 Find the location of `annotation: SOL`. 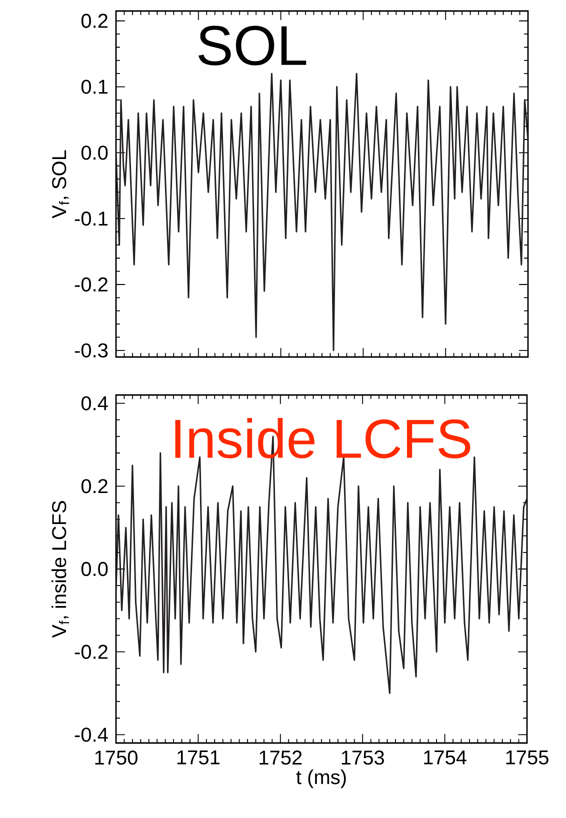

annotation: SOL is located at coordinates (252, 46).